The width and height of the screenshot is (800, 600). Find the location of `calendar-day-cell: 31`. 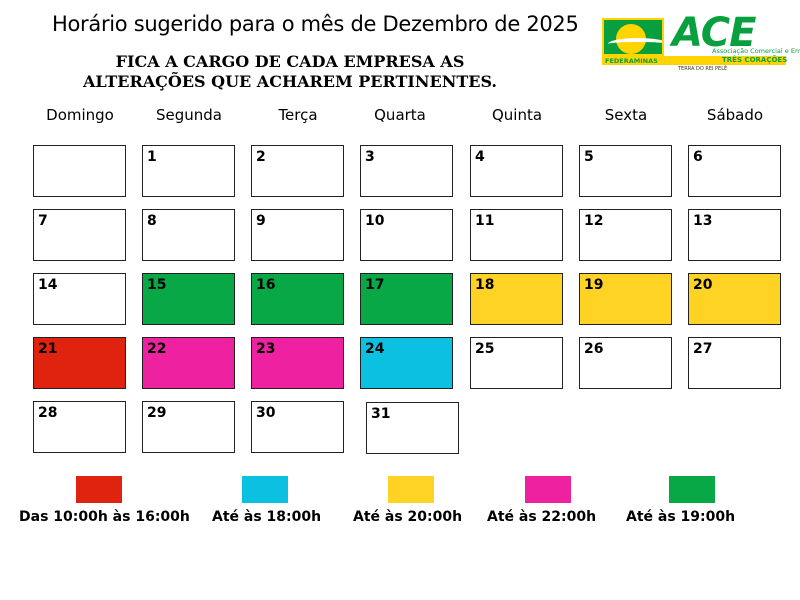

calendar-day-cell: 31 is located at coordinates (412, 428).